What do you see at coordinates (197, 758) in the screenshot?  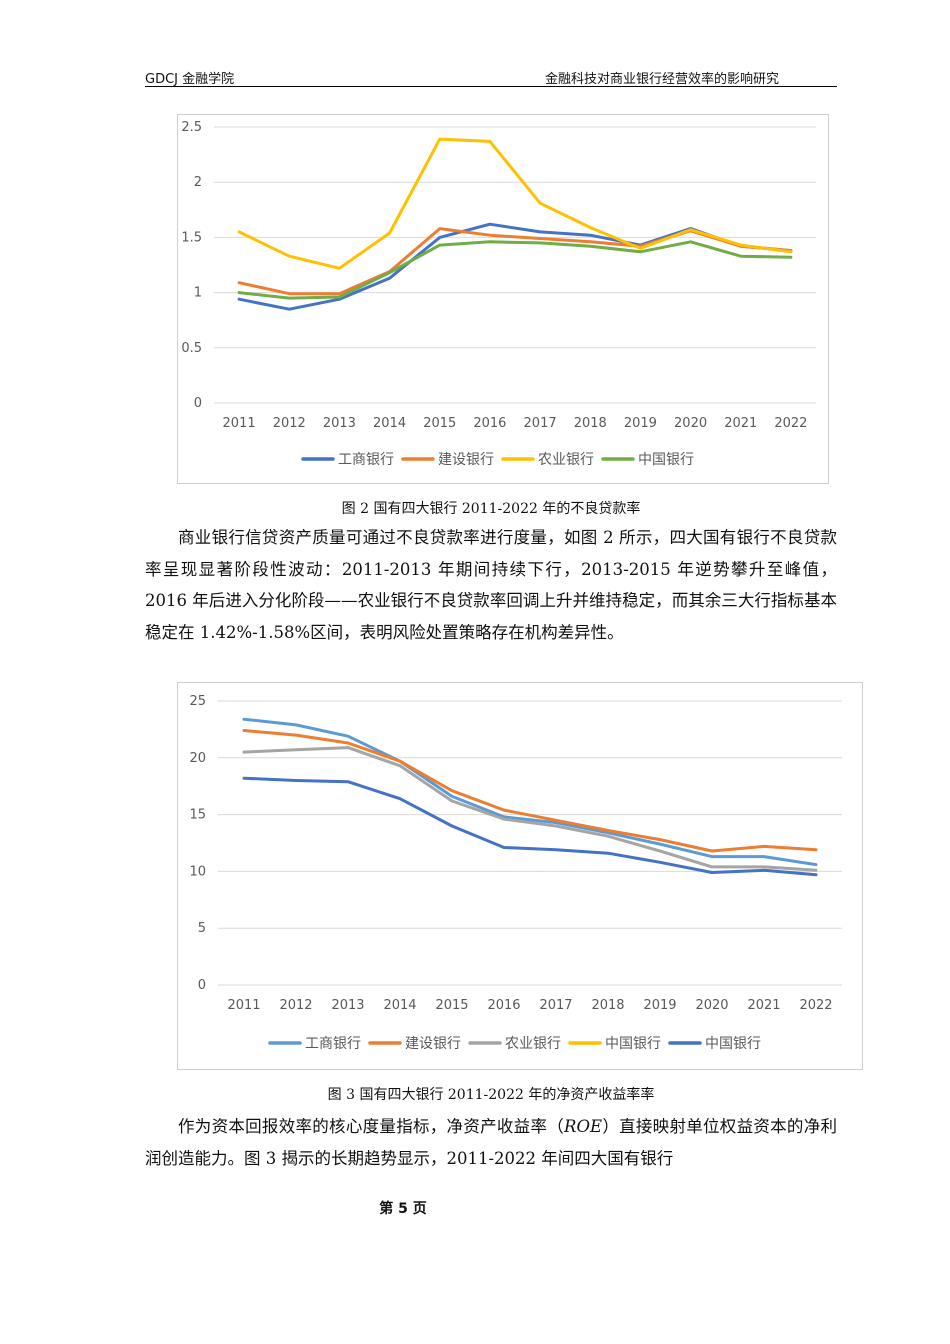 I see `fig3-y-tick-label: 20` at bounding box center [197, 758].